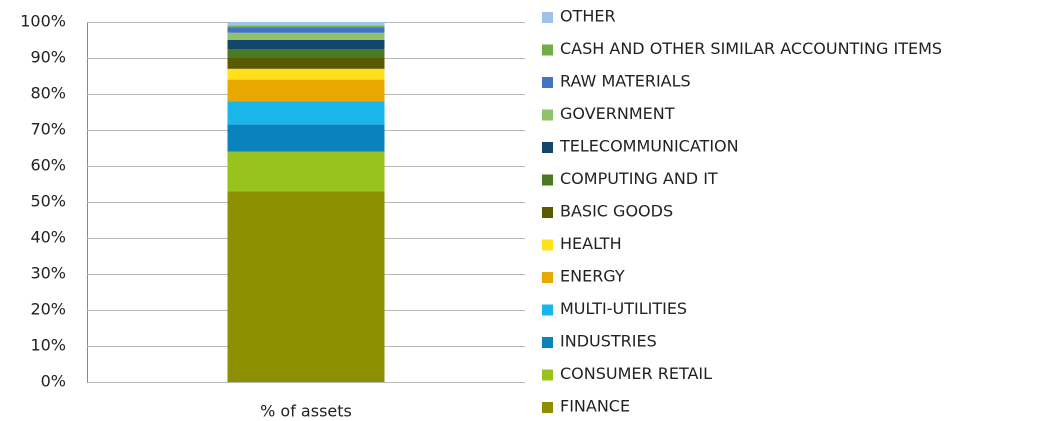  Describe the element at coordinates (48, 309) in the screenshot. I see `y-tick-label: 20%` at that location.